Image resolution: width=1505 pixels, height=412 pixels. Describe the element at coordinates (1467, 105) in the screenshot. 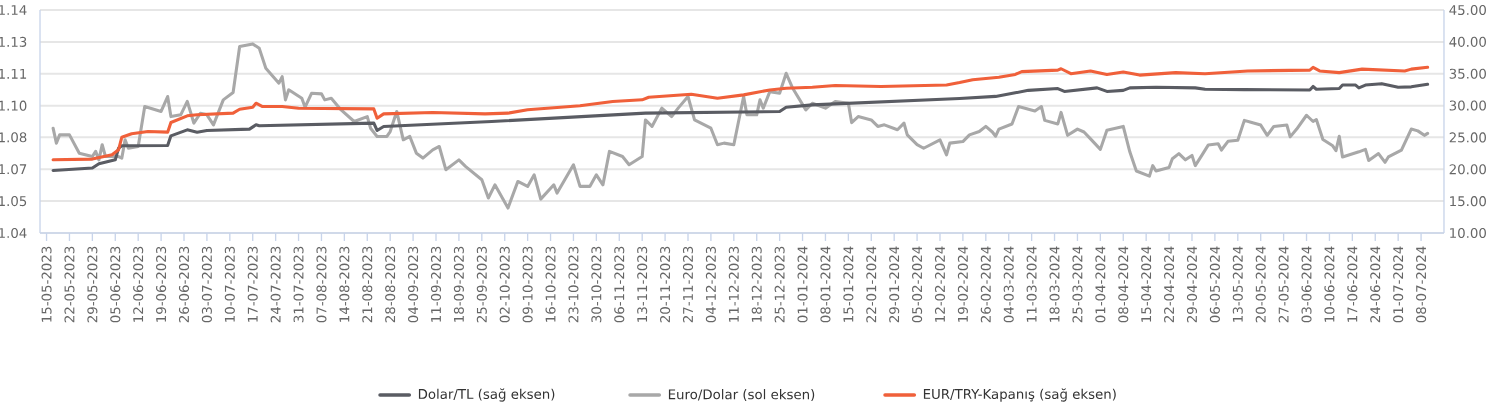

I see `y2-tick-label: 30.00` at that location.